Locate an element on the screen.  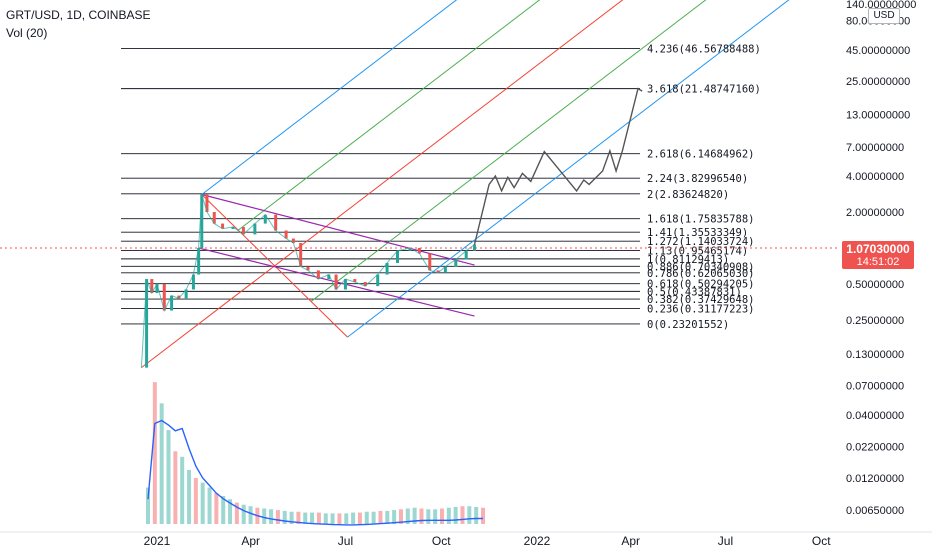
price-tick-label: 0.50000000 is located at coordinates (875, 285).